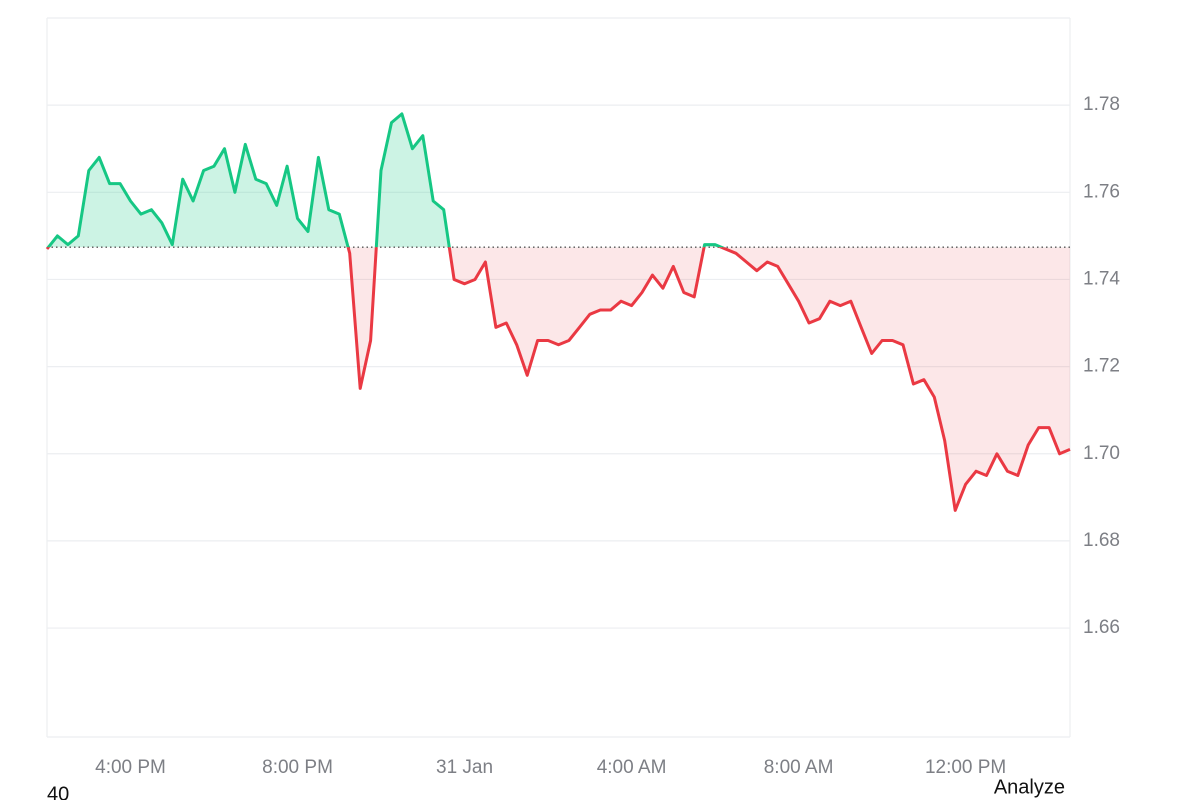 Image resolution: width=1200 pixels, height=800 pixels. Describe the element at coordinates (1029, 787) in the screenshot. I see `analyze-button: Analyze` at that location.